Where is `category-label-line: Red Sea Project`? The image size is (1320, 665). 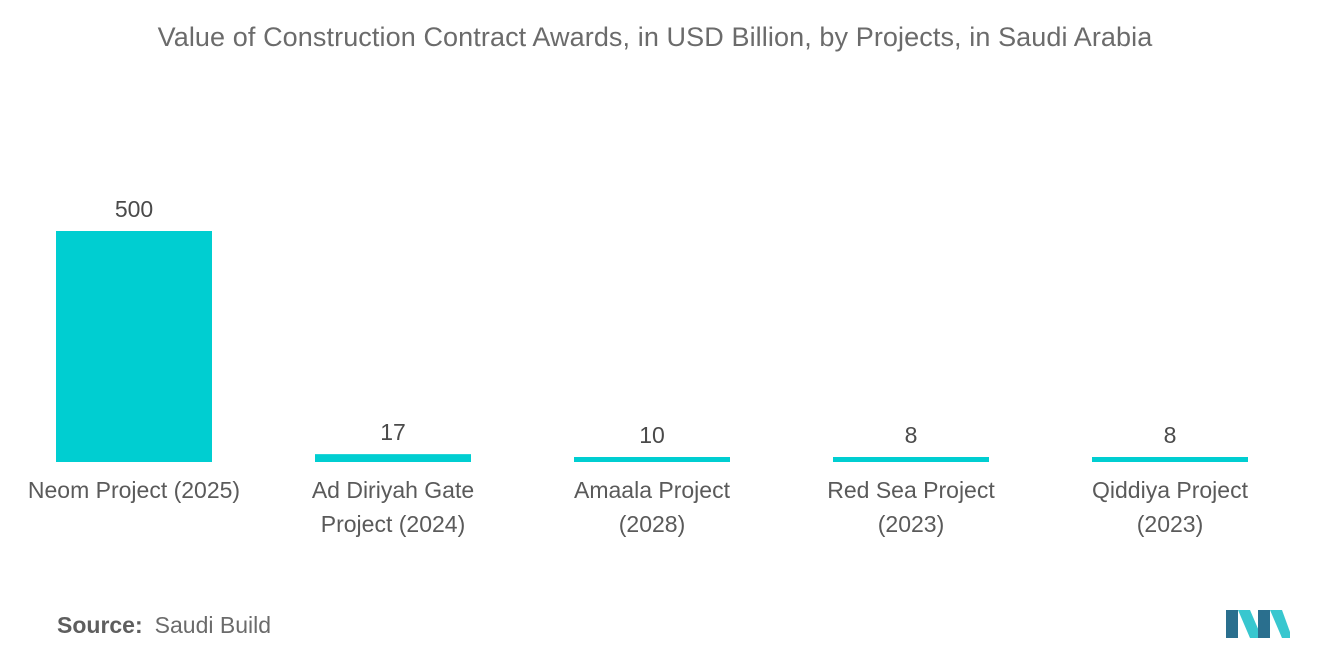 category-label-line: Red Sea Project is located at coordinates (911, 490).